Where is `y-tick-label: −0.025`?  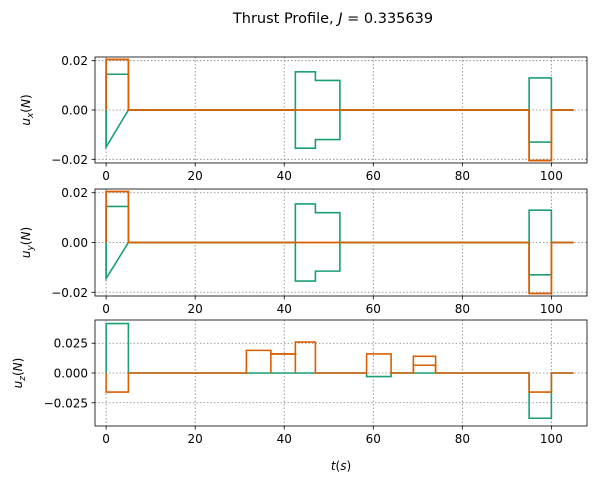
y-tick-label: −0.025 is located at coordinates (66, 403).